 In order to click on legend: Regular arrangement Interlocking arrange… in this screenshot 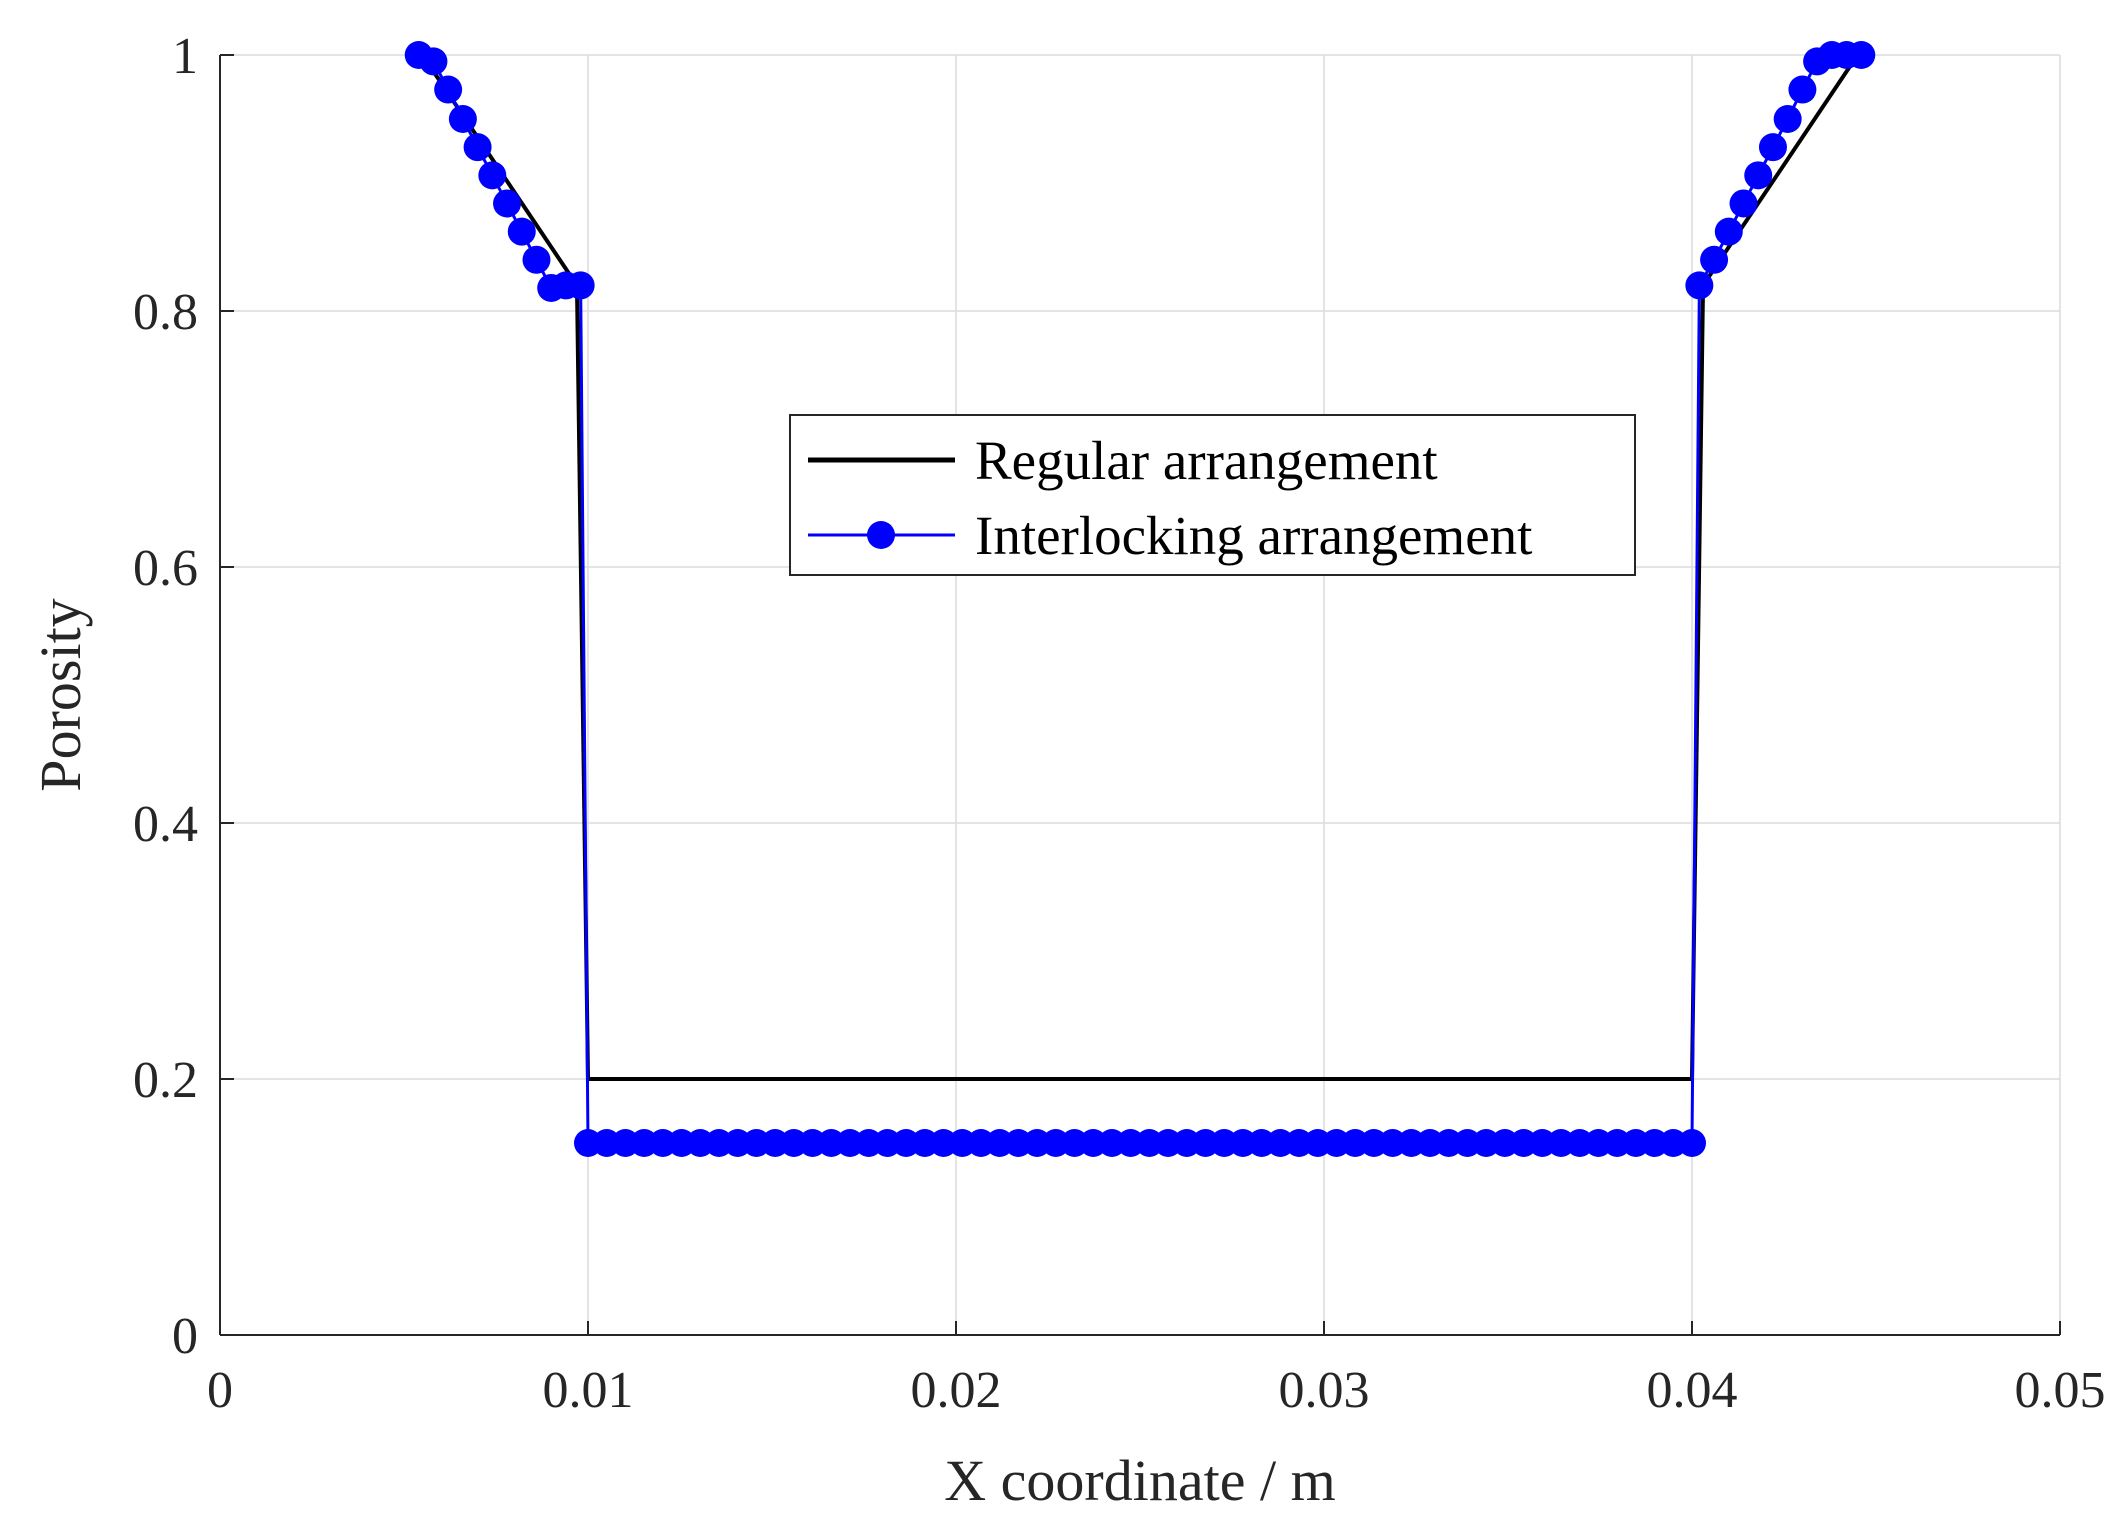, I will do `click(1212, 495)`.